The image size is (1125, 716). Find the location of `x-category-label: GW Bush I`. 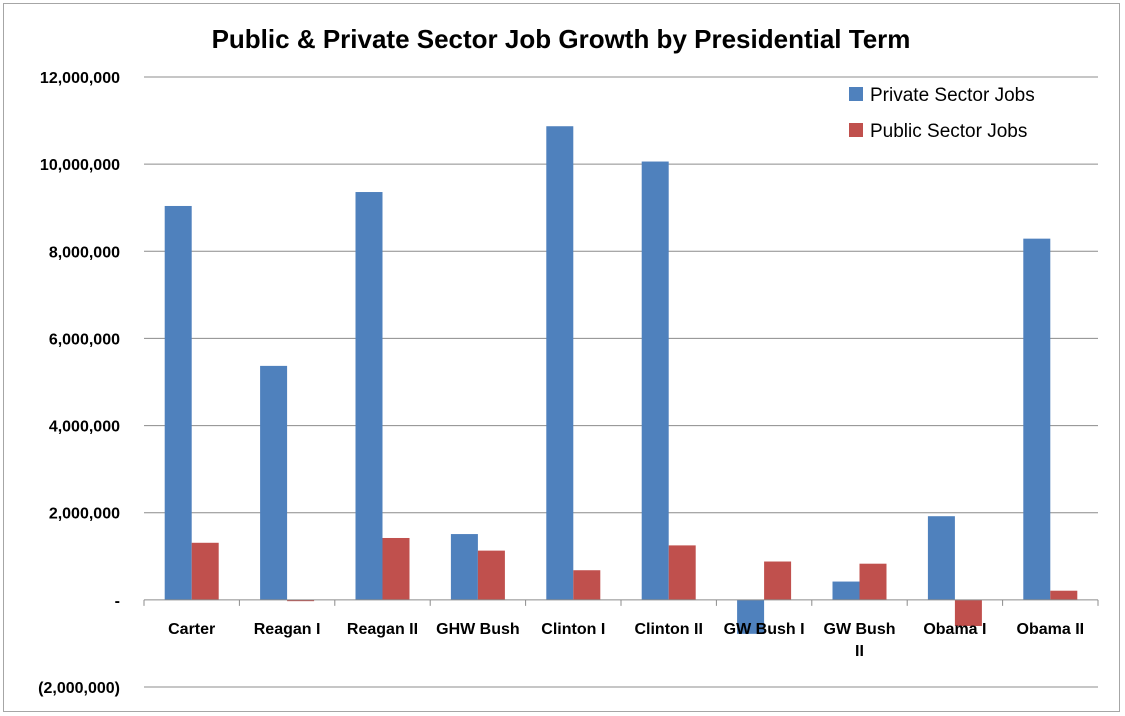

x-category-label: GW Bush I is located at coordinates (764, 629).